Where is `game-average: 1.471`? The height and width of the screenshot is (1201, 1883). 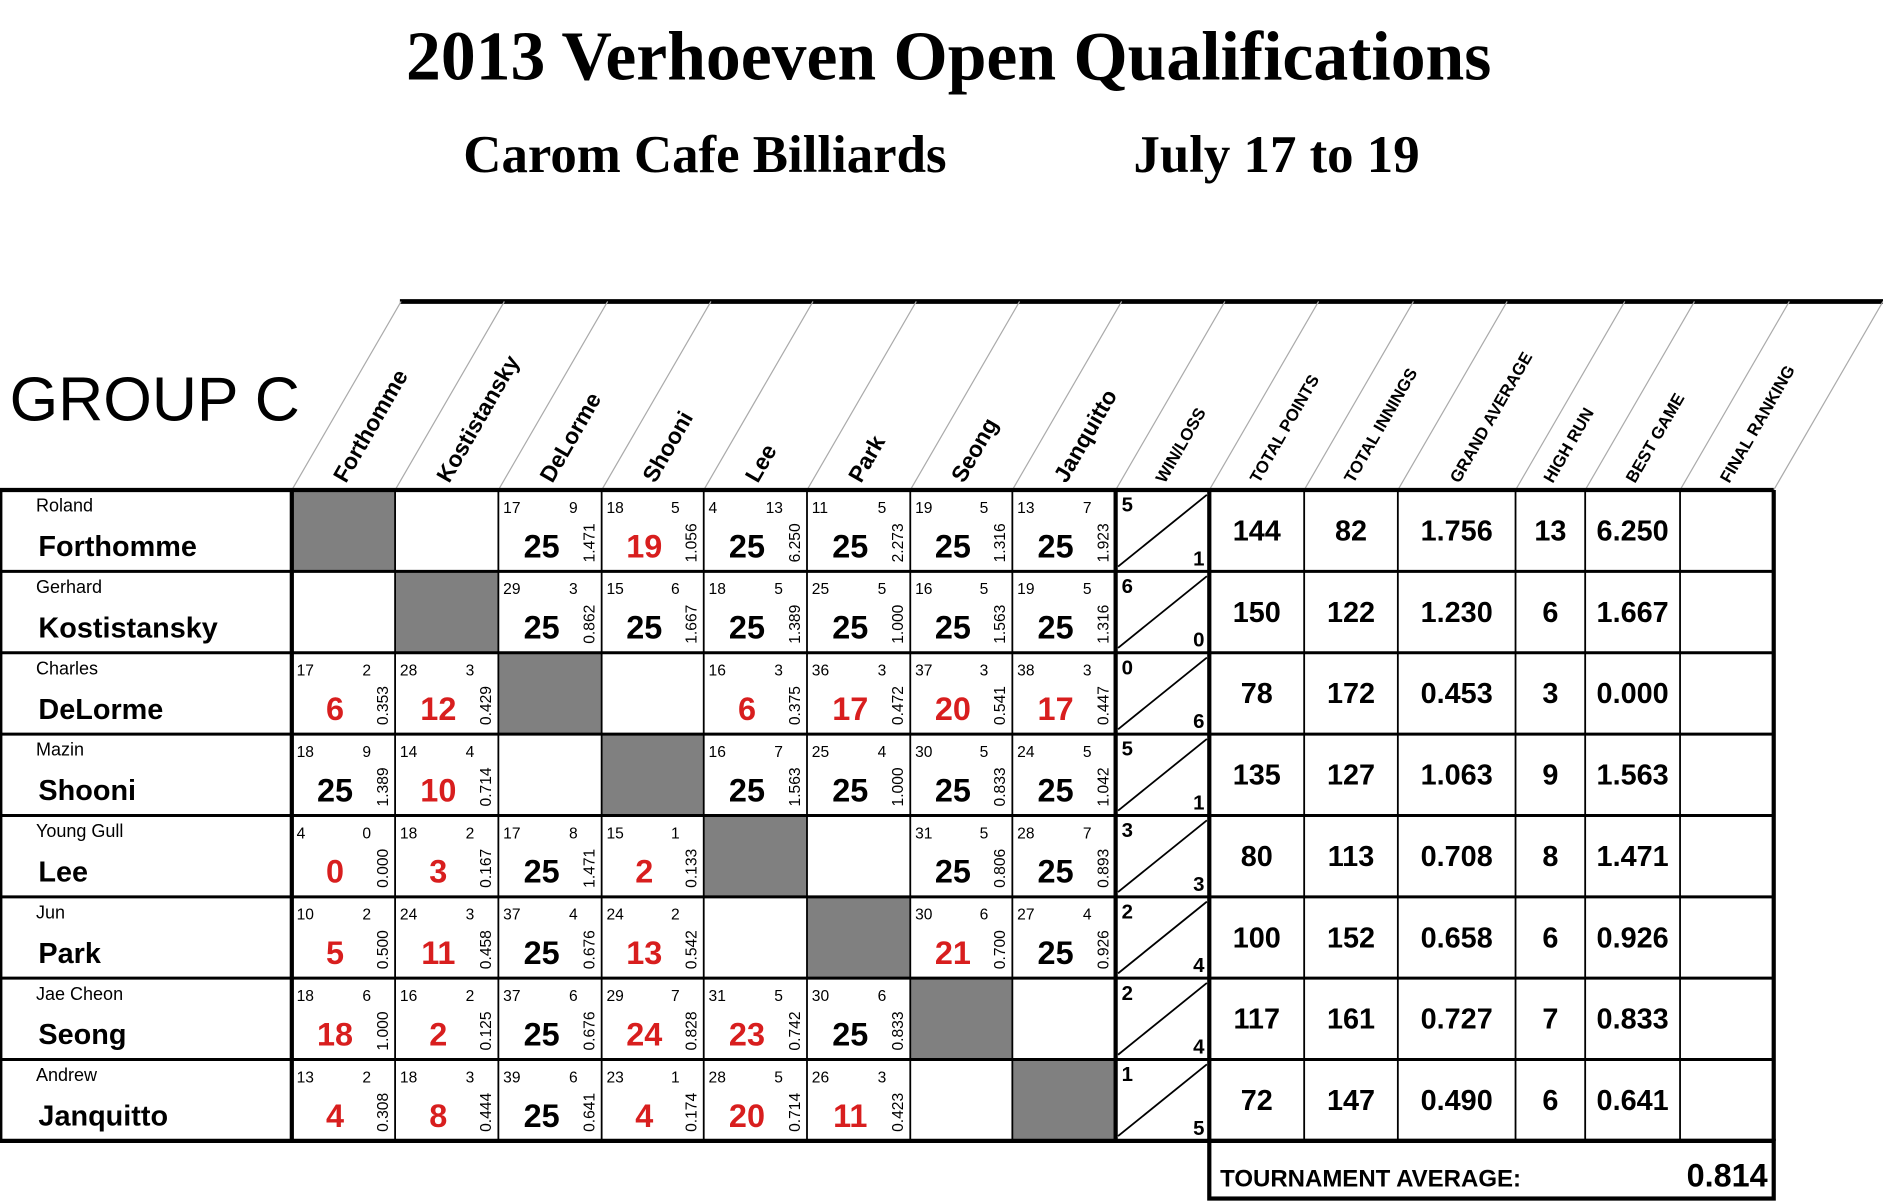
game-average: 1.471 is located at coordinates (589, 868).